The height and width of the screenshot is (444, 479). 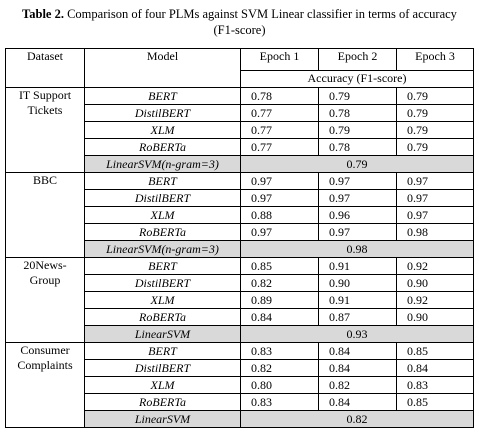 I want to click on data-row: RoBERTa 0.77 0.78 0.79, so click(x=240, y=147).